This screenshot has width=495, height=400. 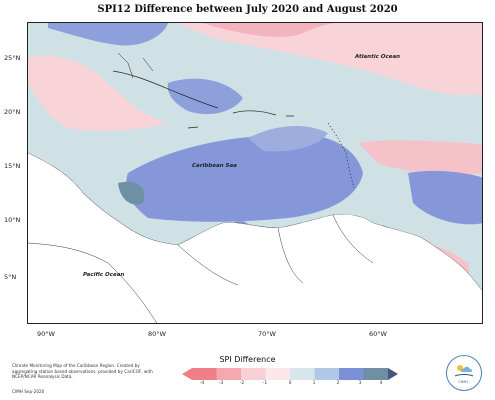 I want to click on legend-tick: -3, so click(x=221, y=383).